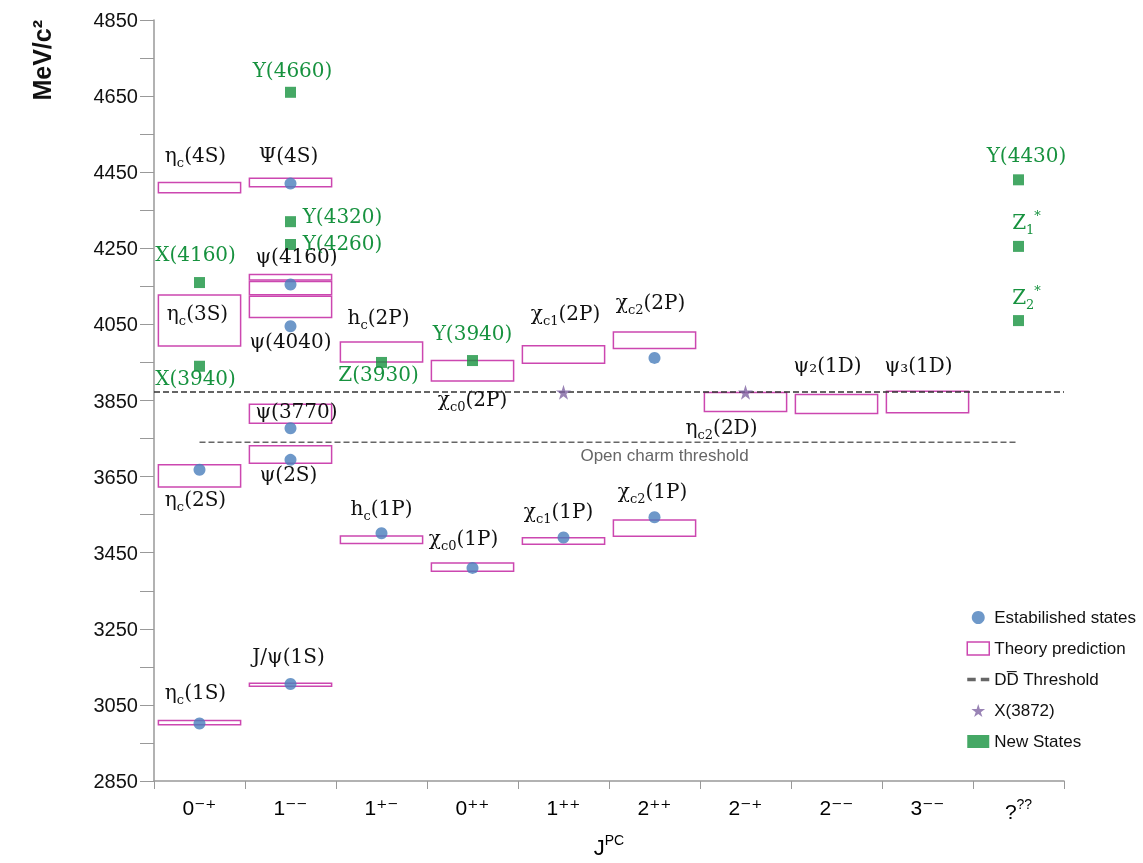  I want to click on y-axis-title: MeV/c², so click(41, 60).